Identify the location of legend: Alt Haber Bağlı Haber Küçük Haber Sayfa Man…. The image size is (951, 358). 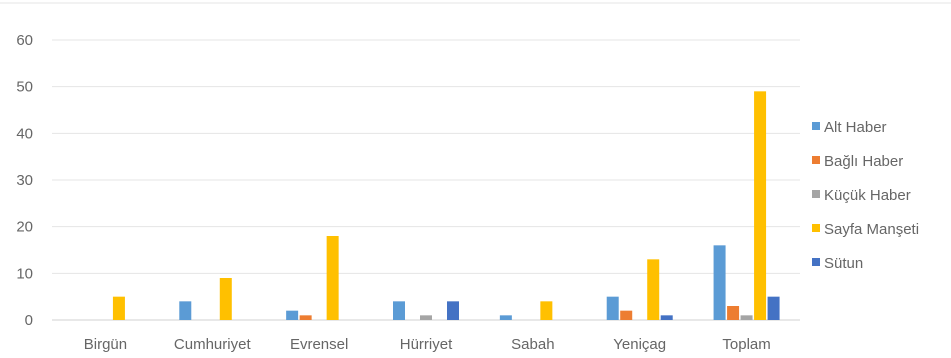
(865, 195).